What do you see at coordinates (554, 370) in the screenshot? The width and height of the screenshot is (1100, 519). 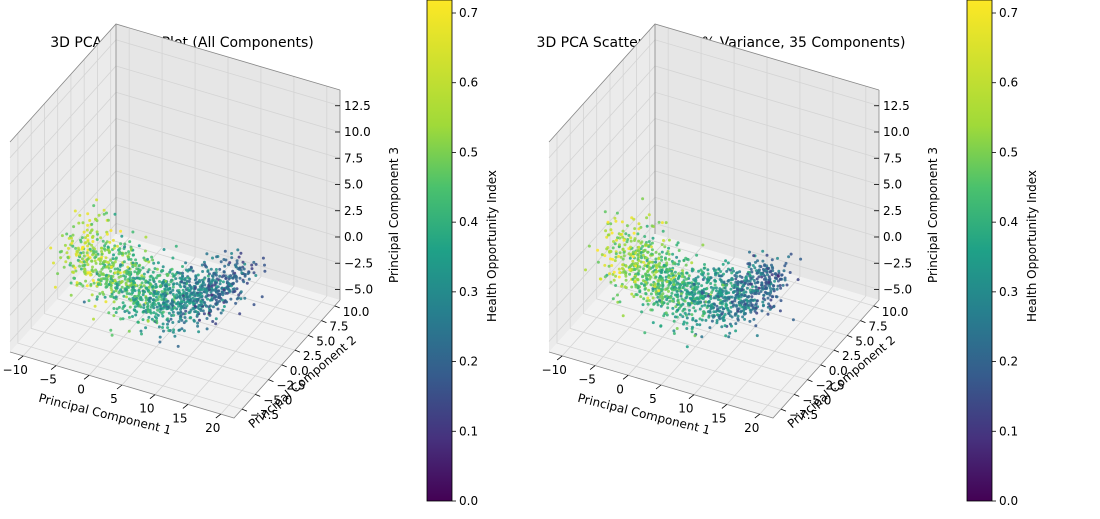 I see `x-tick-label: −10` at bounding box center [554, 370].